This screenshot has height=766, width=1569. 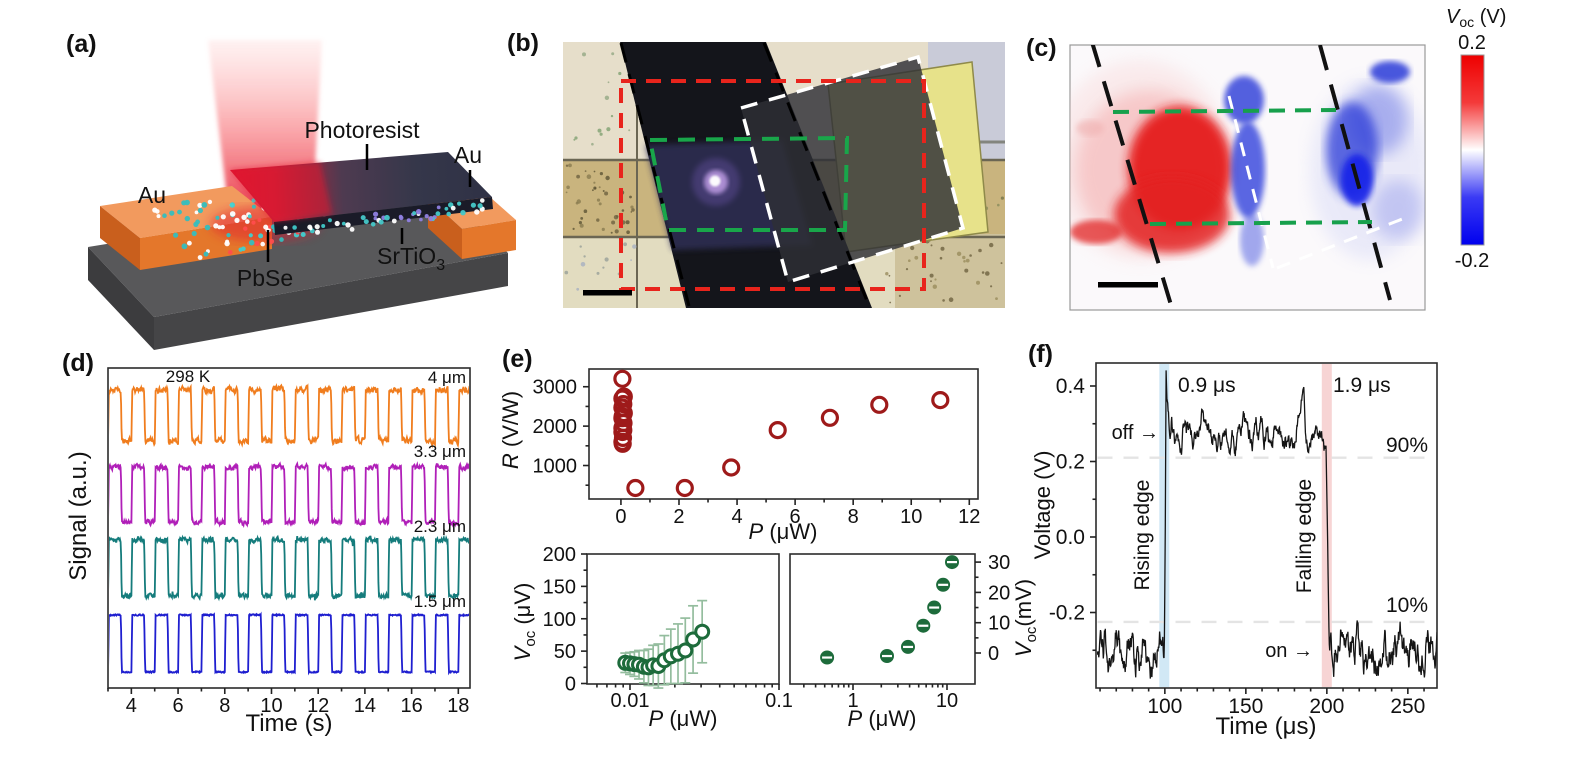 What do you see at coordinates (882, 619) in the screenshot?
I see `plot-frame-e-br` at bounding box center [882, 619].